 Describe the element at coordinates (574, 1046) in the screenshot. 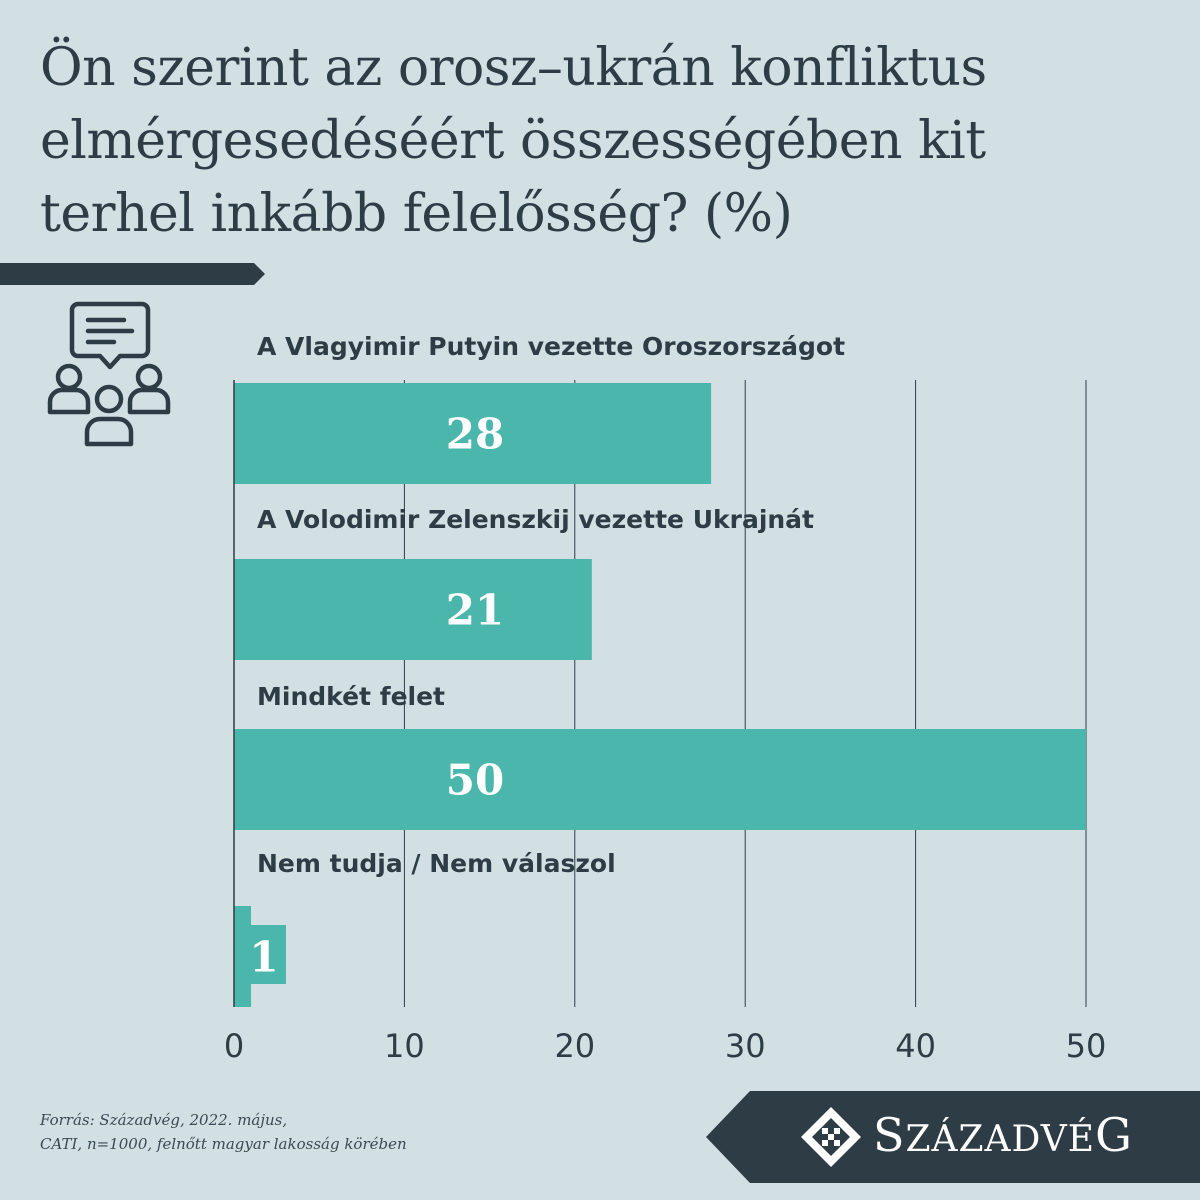

I see `x-tick-label-20: 20` at that location.